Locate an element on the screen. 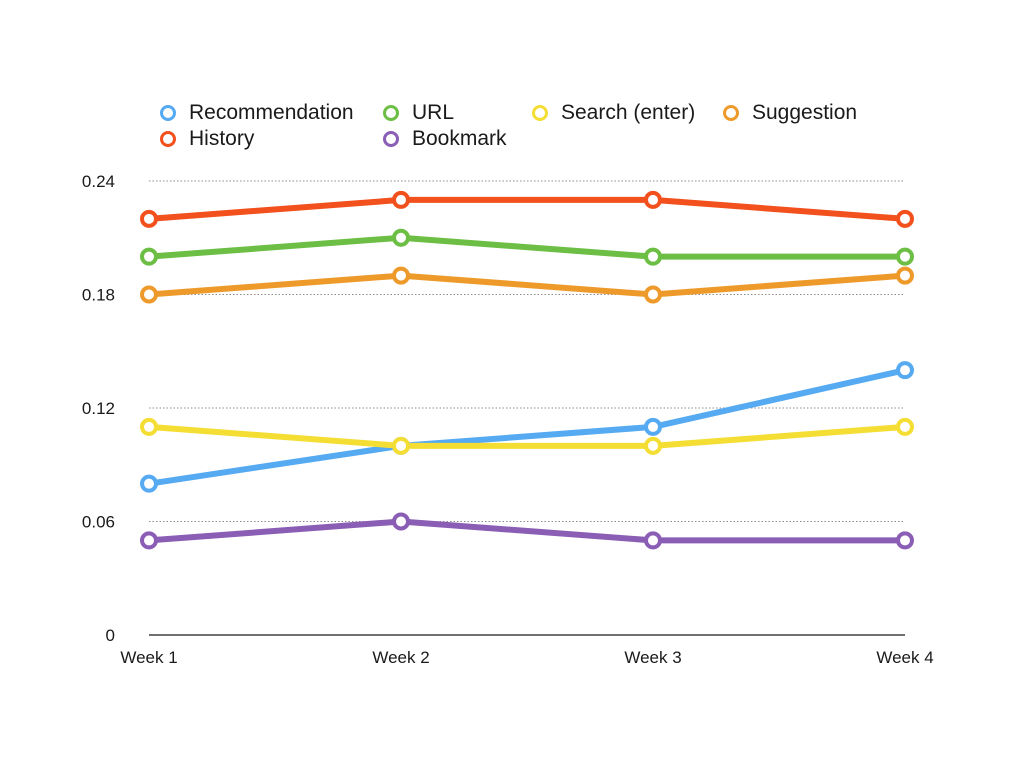  legend-item-recommendation: Recommendation is located at coordinates (257, 113).